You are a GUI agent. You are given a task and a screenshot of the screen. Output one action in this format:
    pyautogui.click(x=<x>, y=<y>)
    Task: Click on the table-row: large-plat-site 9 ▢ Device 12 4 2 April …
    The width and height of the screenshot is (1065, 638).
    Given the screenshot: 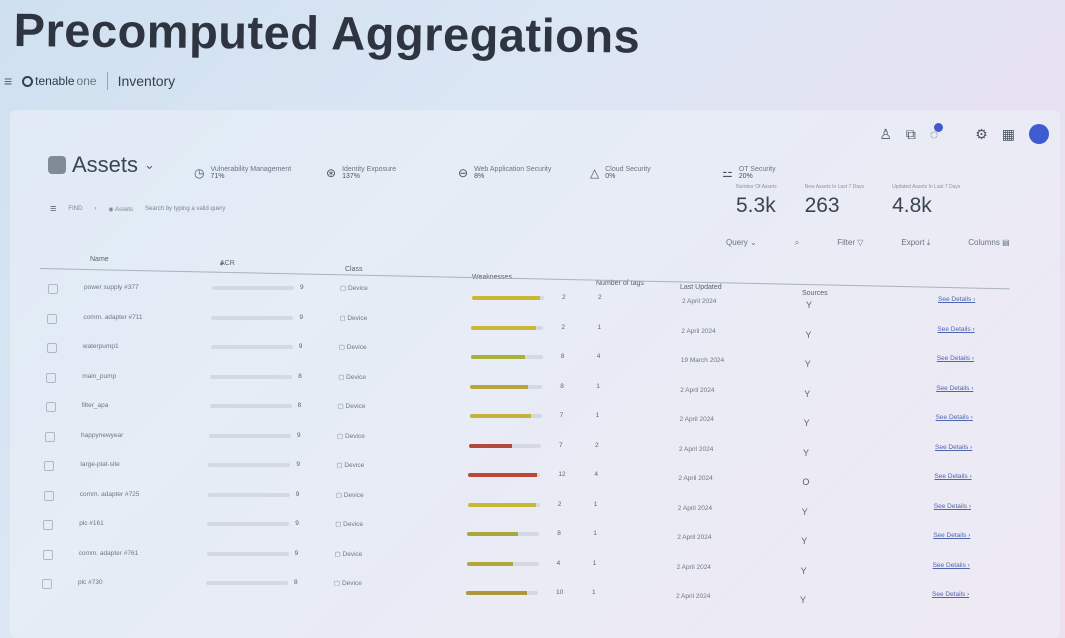 What is the action you would take?
    pyautogui.click(x=524, y=472)
    